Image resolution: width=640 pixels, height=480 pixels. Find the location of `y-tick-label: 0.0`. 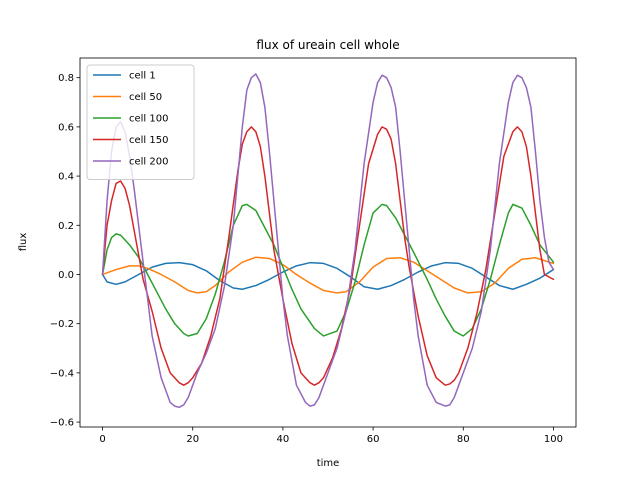

y-tick-label: 0.0 is located at coordinates (66, 275).